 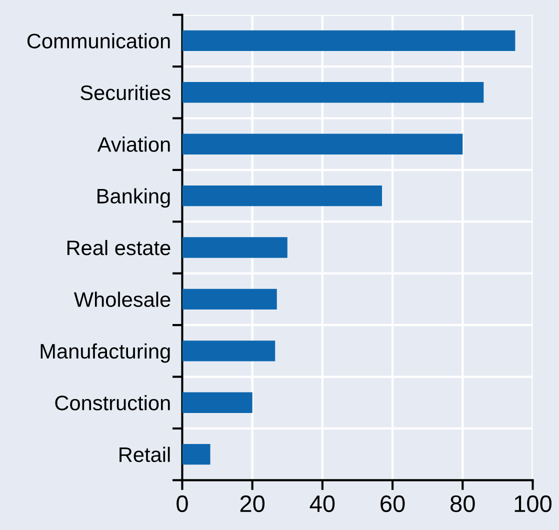 I want to click on x-tick-label: 40, so click(x=322, y=503).